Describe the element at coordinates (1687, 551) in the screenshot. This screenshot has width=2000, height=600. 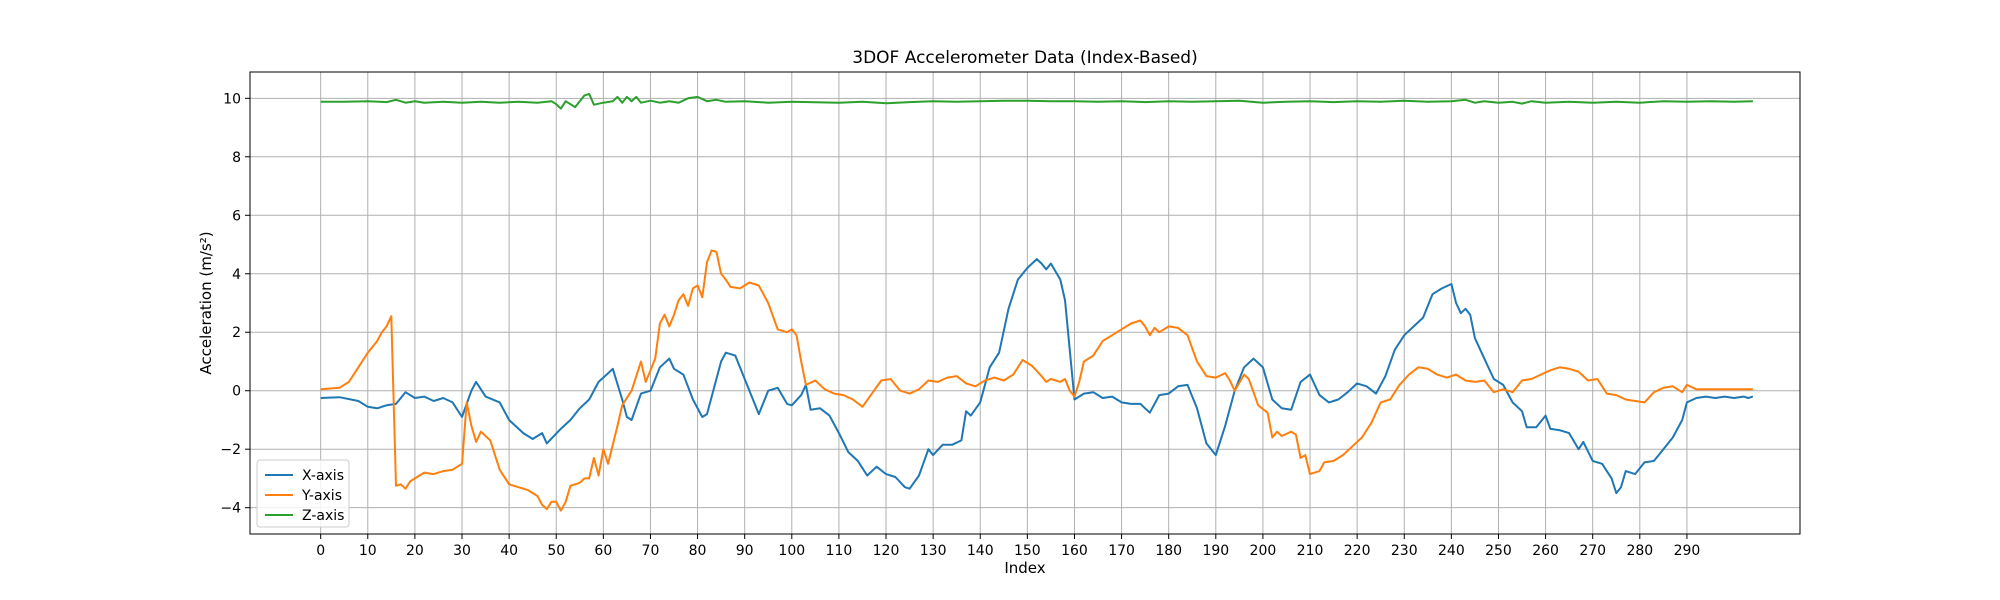
I see `x-tick-label: 290` at that location.